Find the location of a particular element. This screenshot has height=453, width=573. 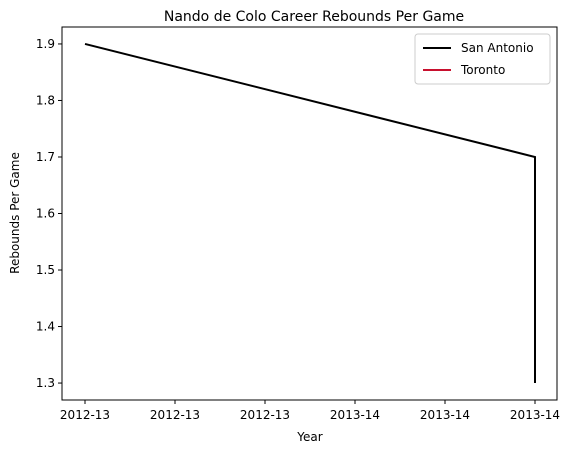

y-tick-label: 1.4 is located at coordinates (45, 327).